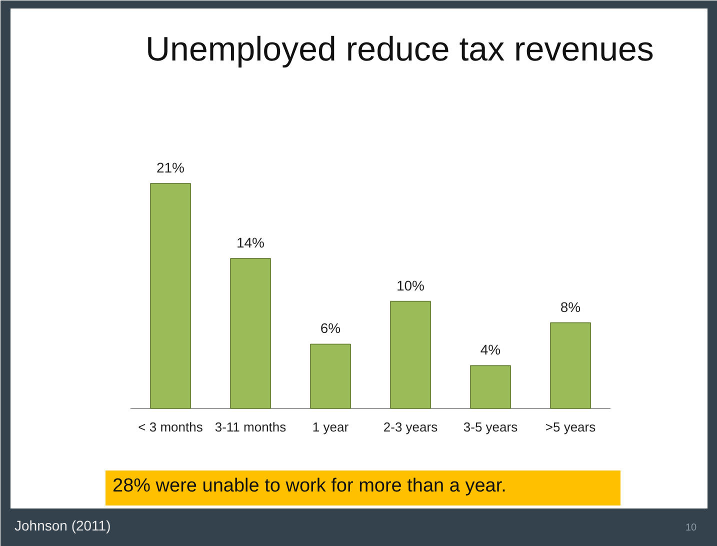  I want to click on text: 10, so click(692, 528).